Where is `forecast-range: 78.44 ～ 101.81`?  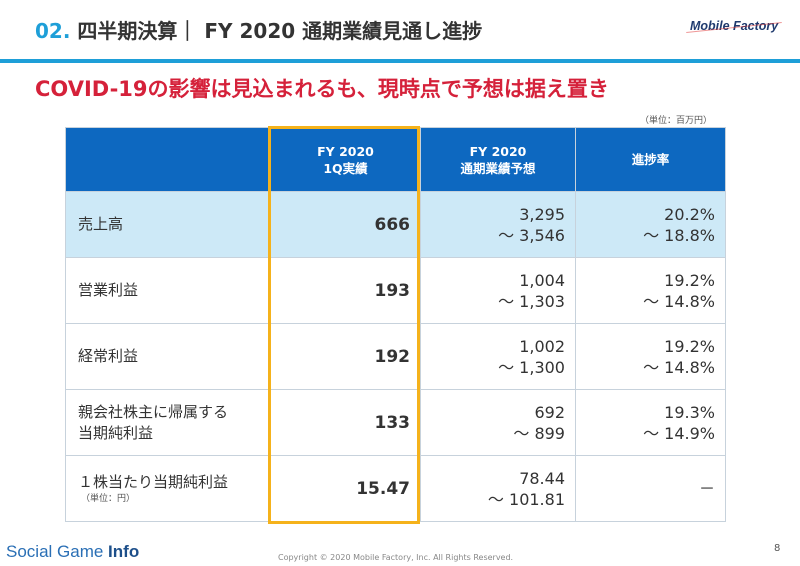
forecast-range: 78.44 ～ 101.81 is located at coordinates (498, 488).